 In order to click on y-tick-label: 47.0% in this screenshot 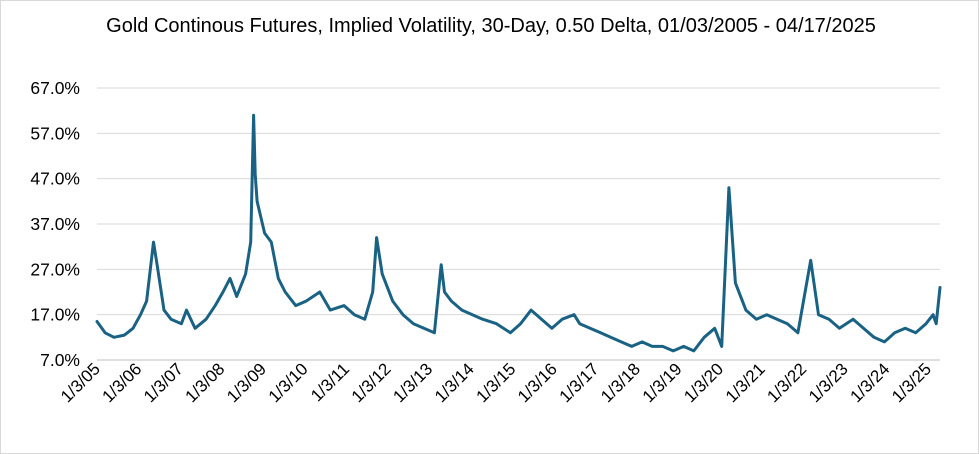, I will do `click(55, 179)`.